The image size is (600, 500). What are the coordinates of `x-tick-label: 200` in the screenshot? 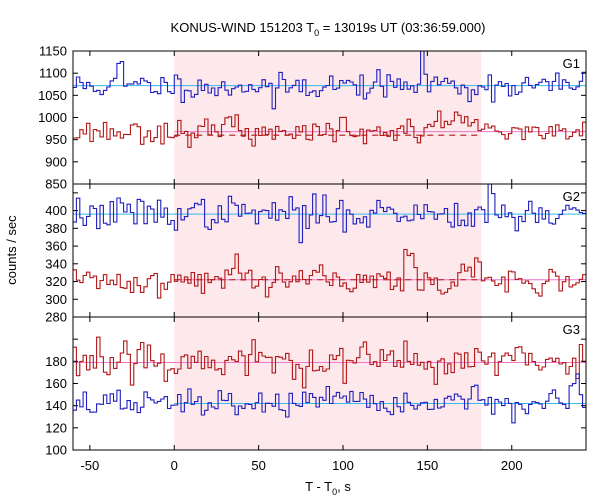 It's located at (512, 465).